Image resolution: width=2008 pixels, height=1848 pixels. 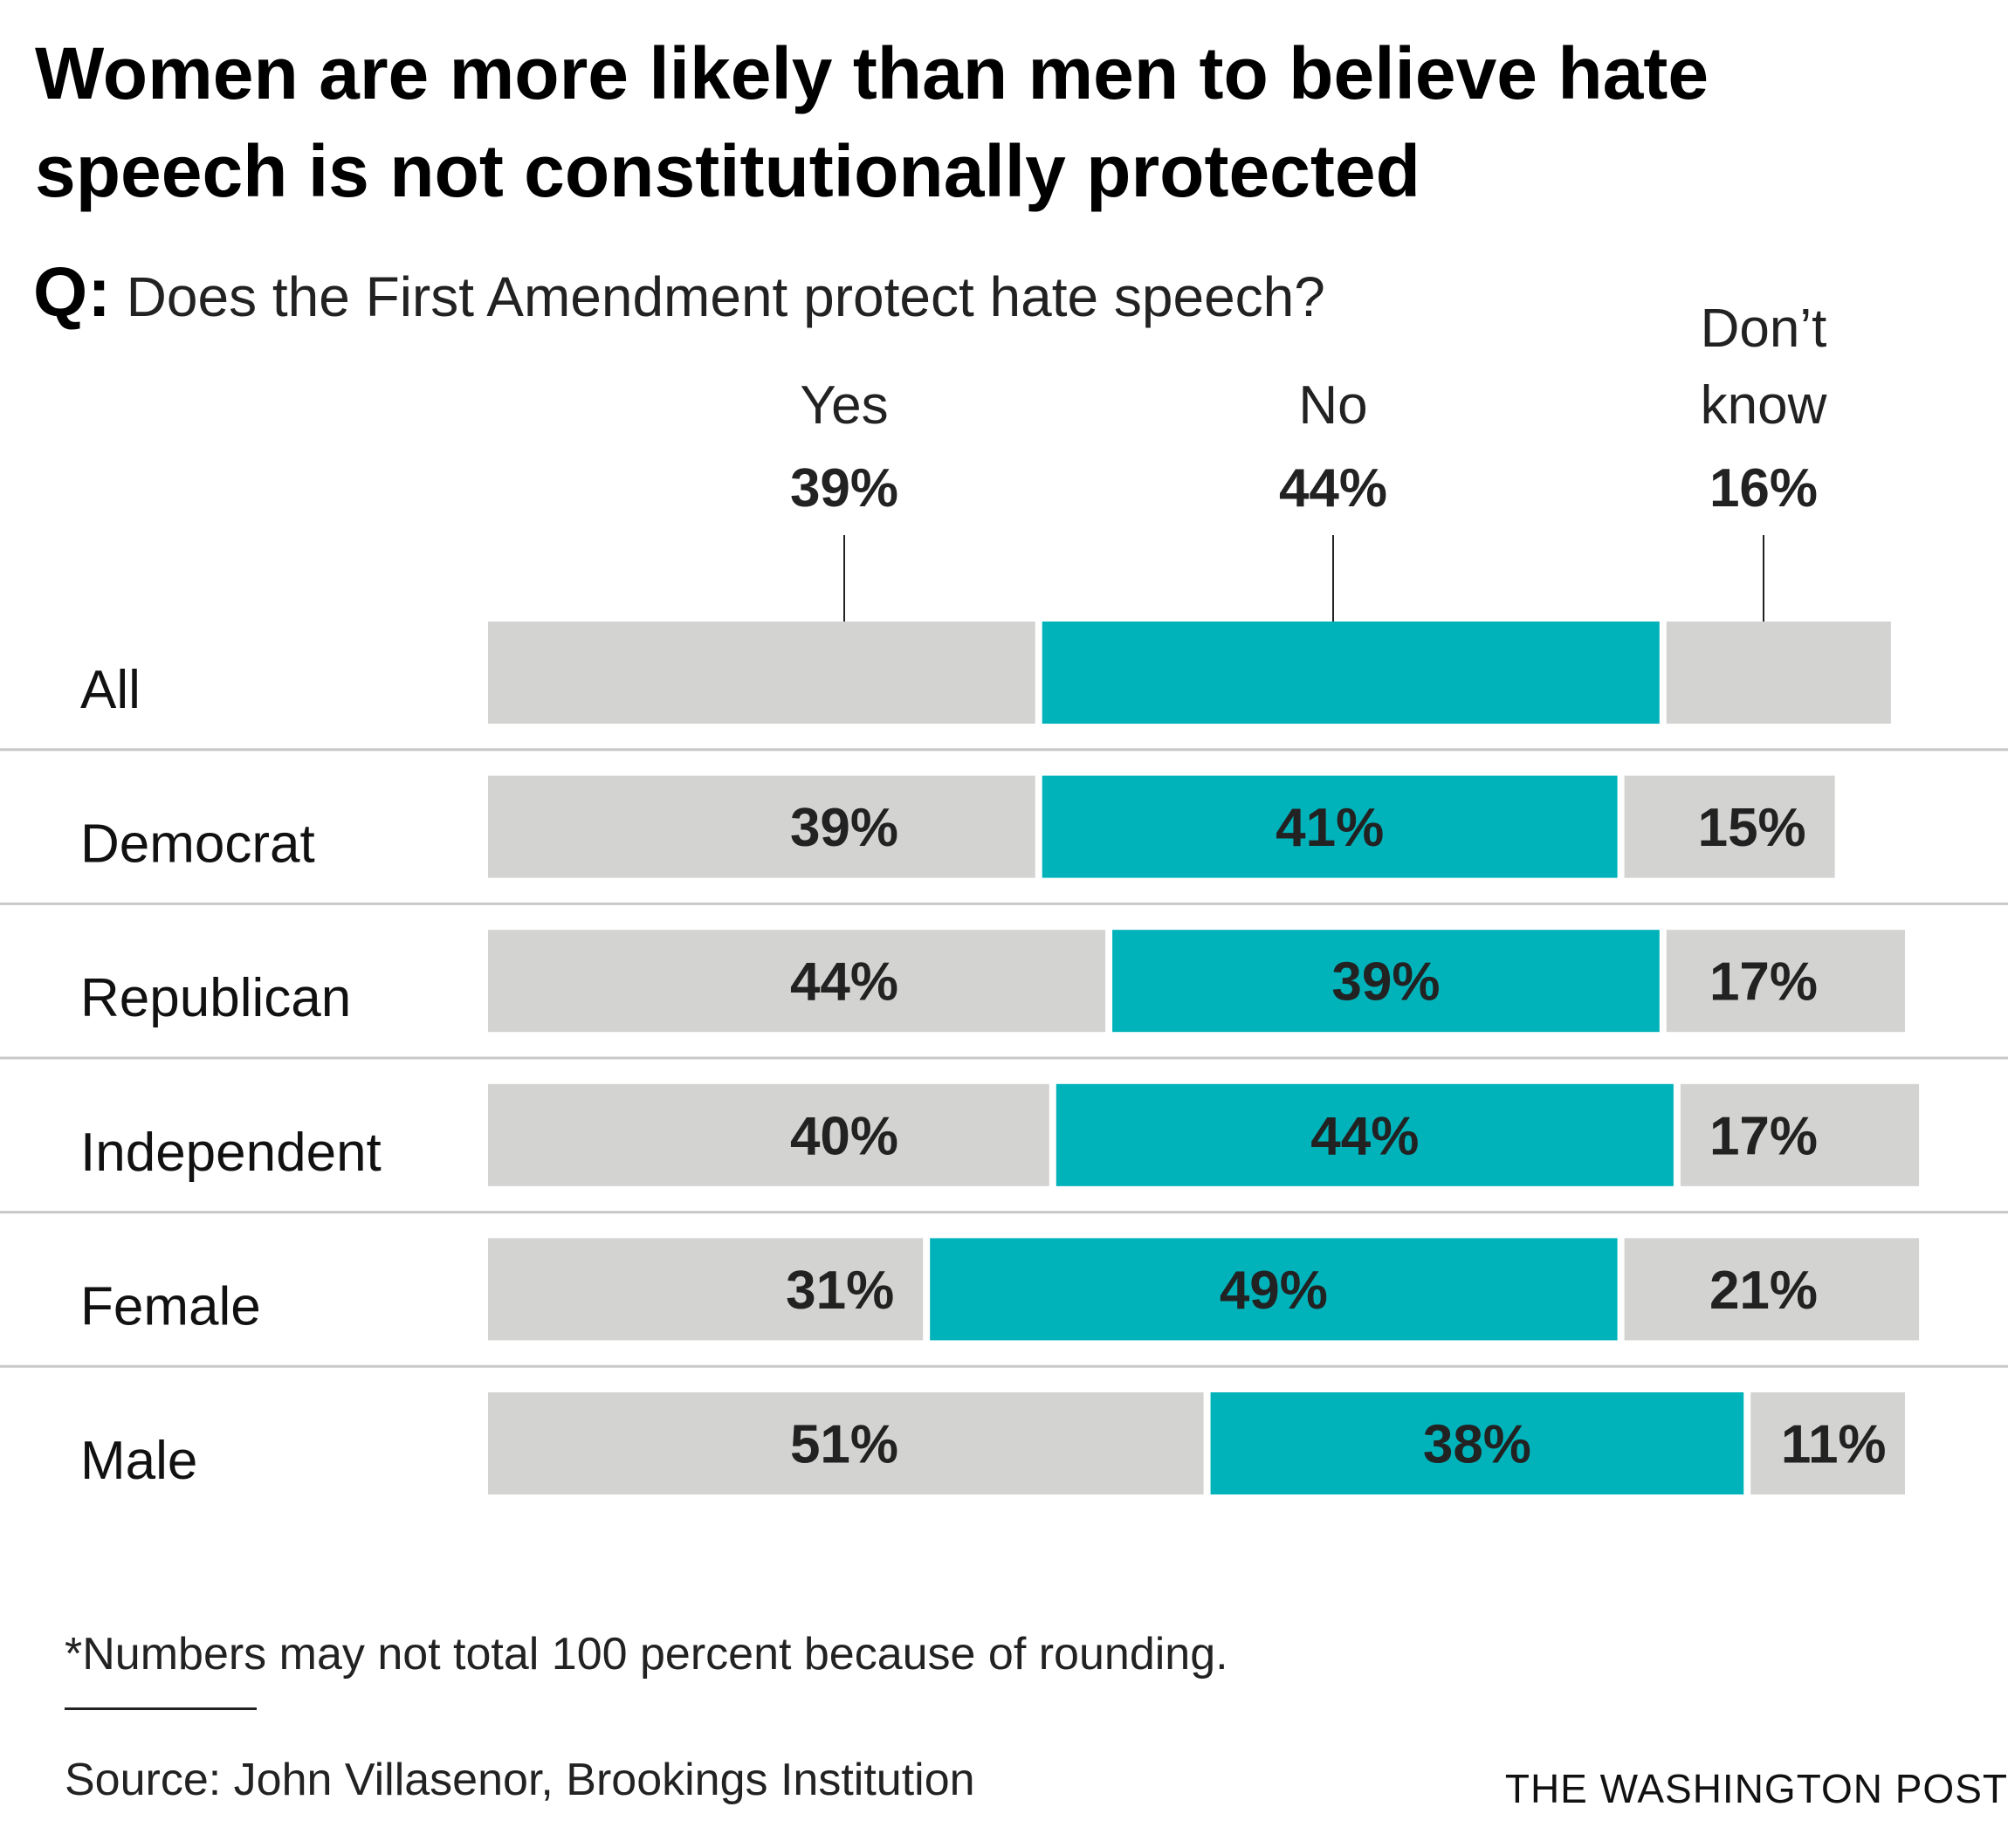 I want to click on bar-male-no, so click(x=1477, y=1443).